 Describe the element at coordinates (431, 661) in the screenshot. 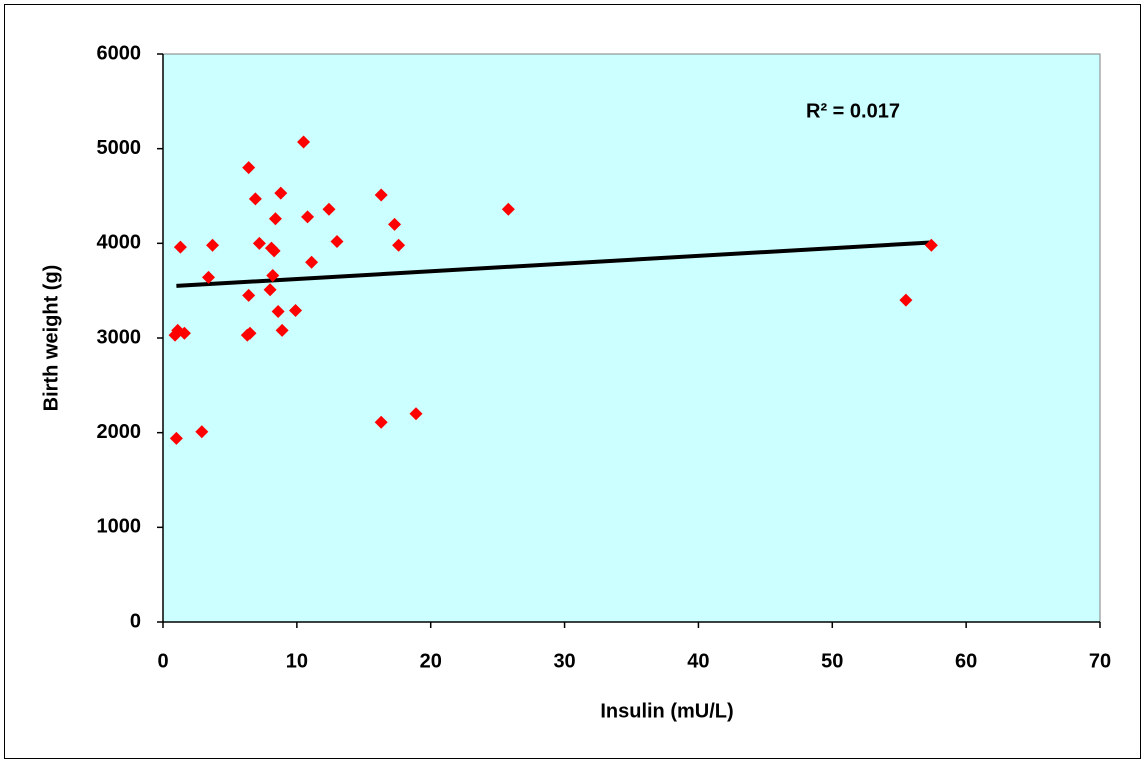

I see `x-tick-label: 20` at that location.